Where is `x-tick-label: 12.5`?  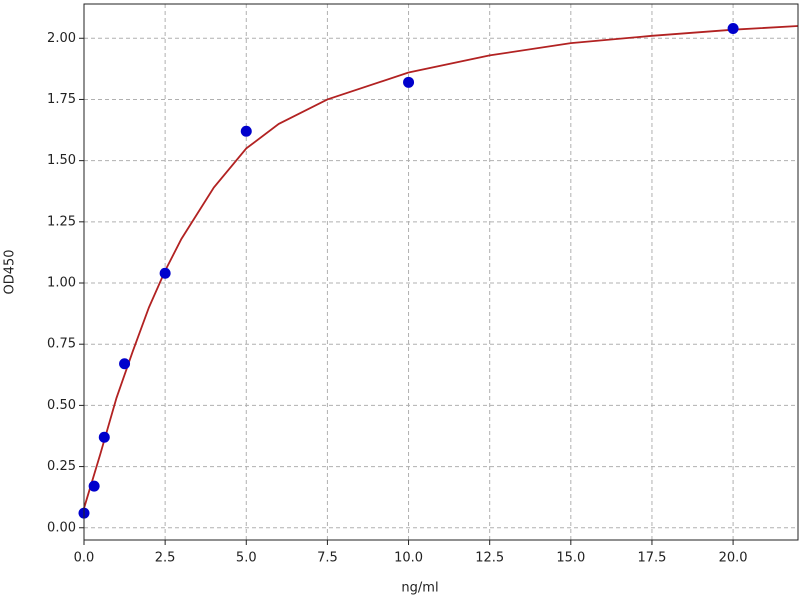
x-tick-label: 12.5 is located at coordinates (489, 558).